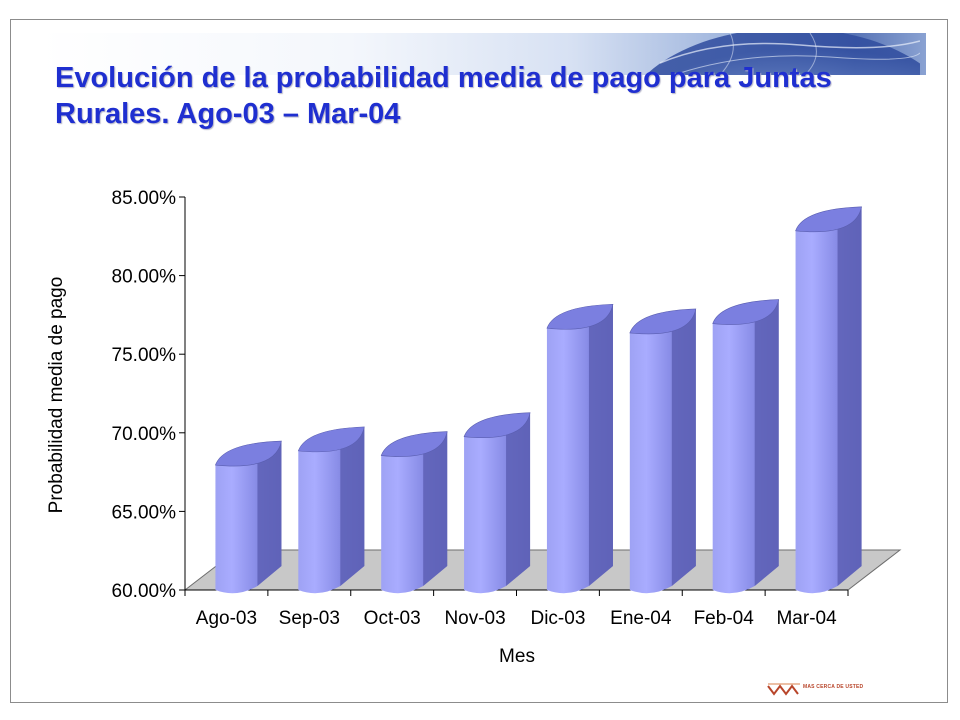  Describe the element at coordinates (144, 512) in the screenshot. I see `y-tick-label: 65.00%` at that location.